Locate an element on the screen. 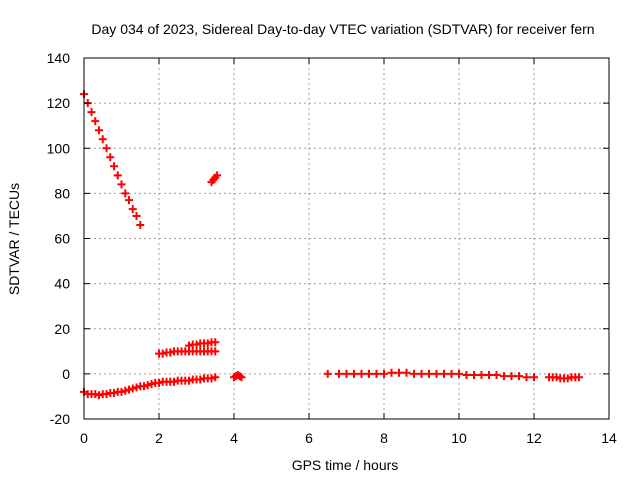 This screenshot has width=640, height=480. y-tick-label: 120 is located at coordinates (59, 103).